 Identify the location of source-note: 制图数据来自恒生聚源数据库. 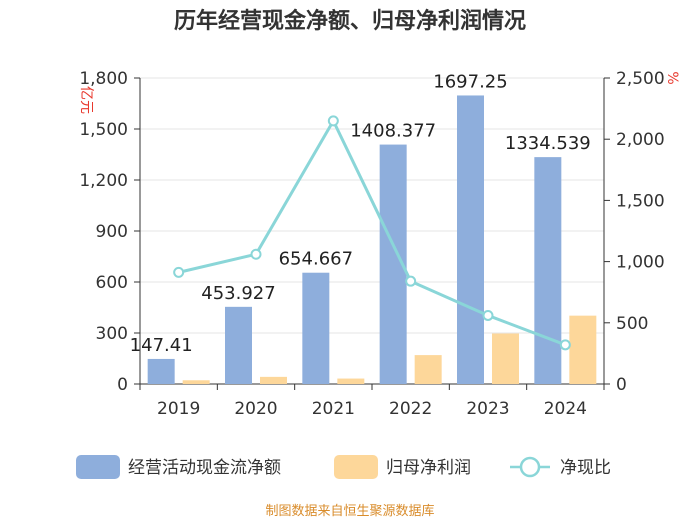
(349, 511).